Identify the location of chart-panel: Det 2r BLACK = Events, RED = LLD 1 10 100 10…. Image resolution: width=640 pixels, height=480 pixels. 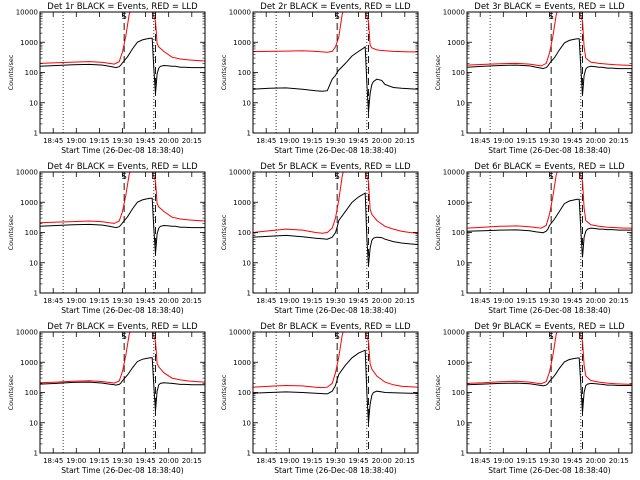
(319, 78).